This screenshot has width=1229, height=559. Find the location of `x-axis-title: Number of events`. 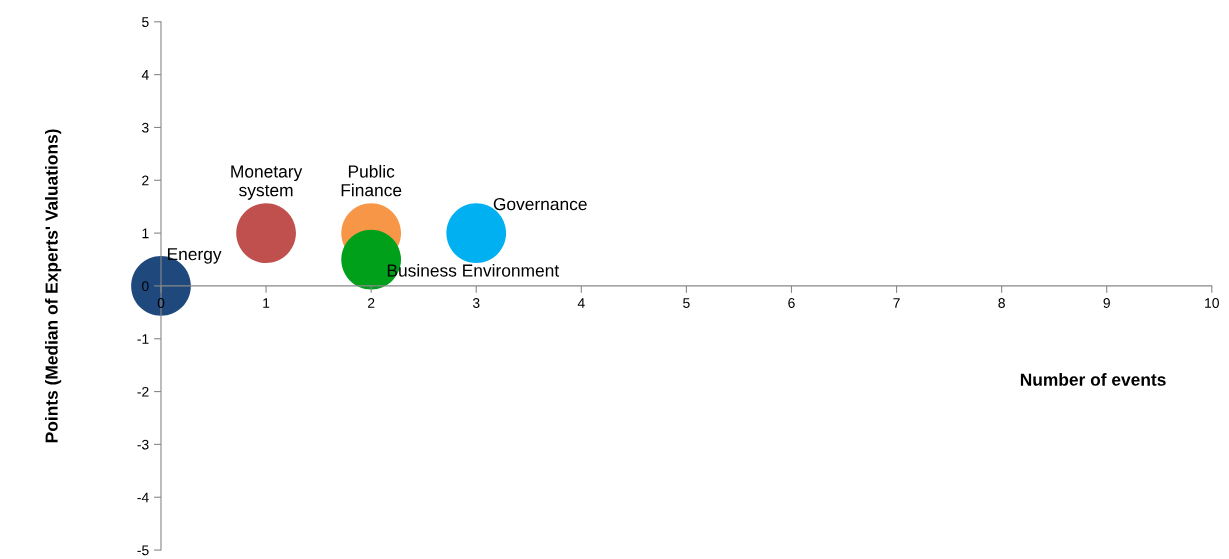

x-axis-title: Number of events is located at coordinates (1093, 379).